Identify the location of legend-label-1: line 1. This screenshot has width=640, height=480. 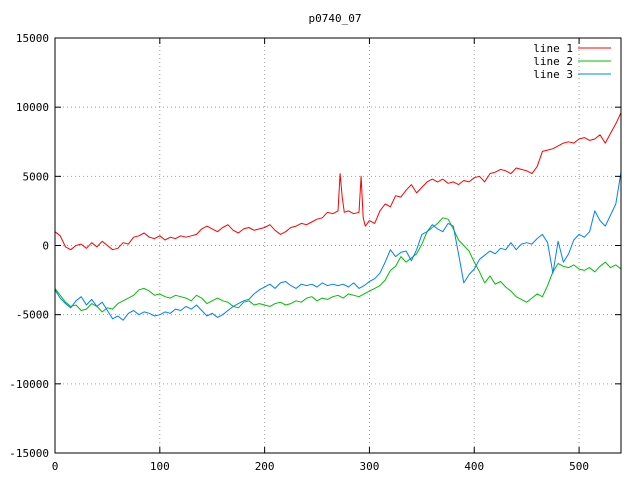
(553, 48).